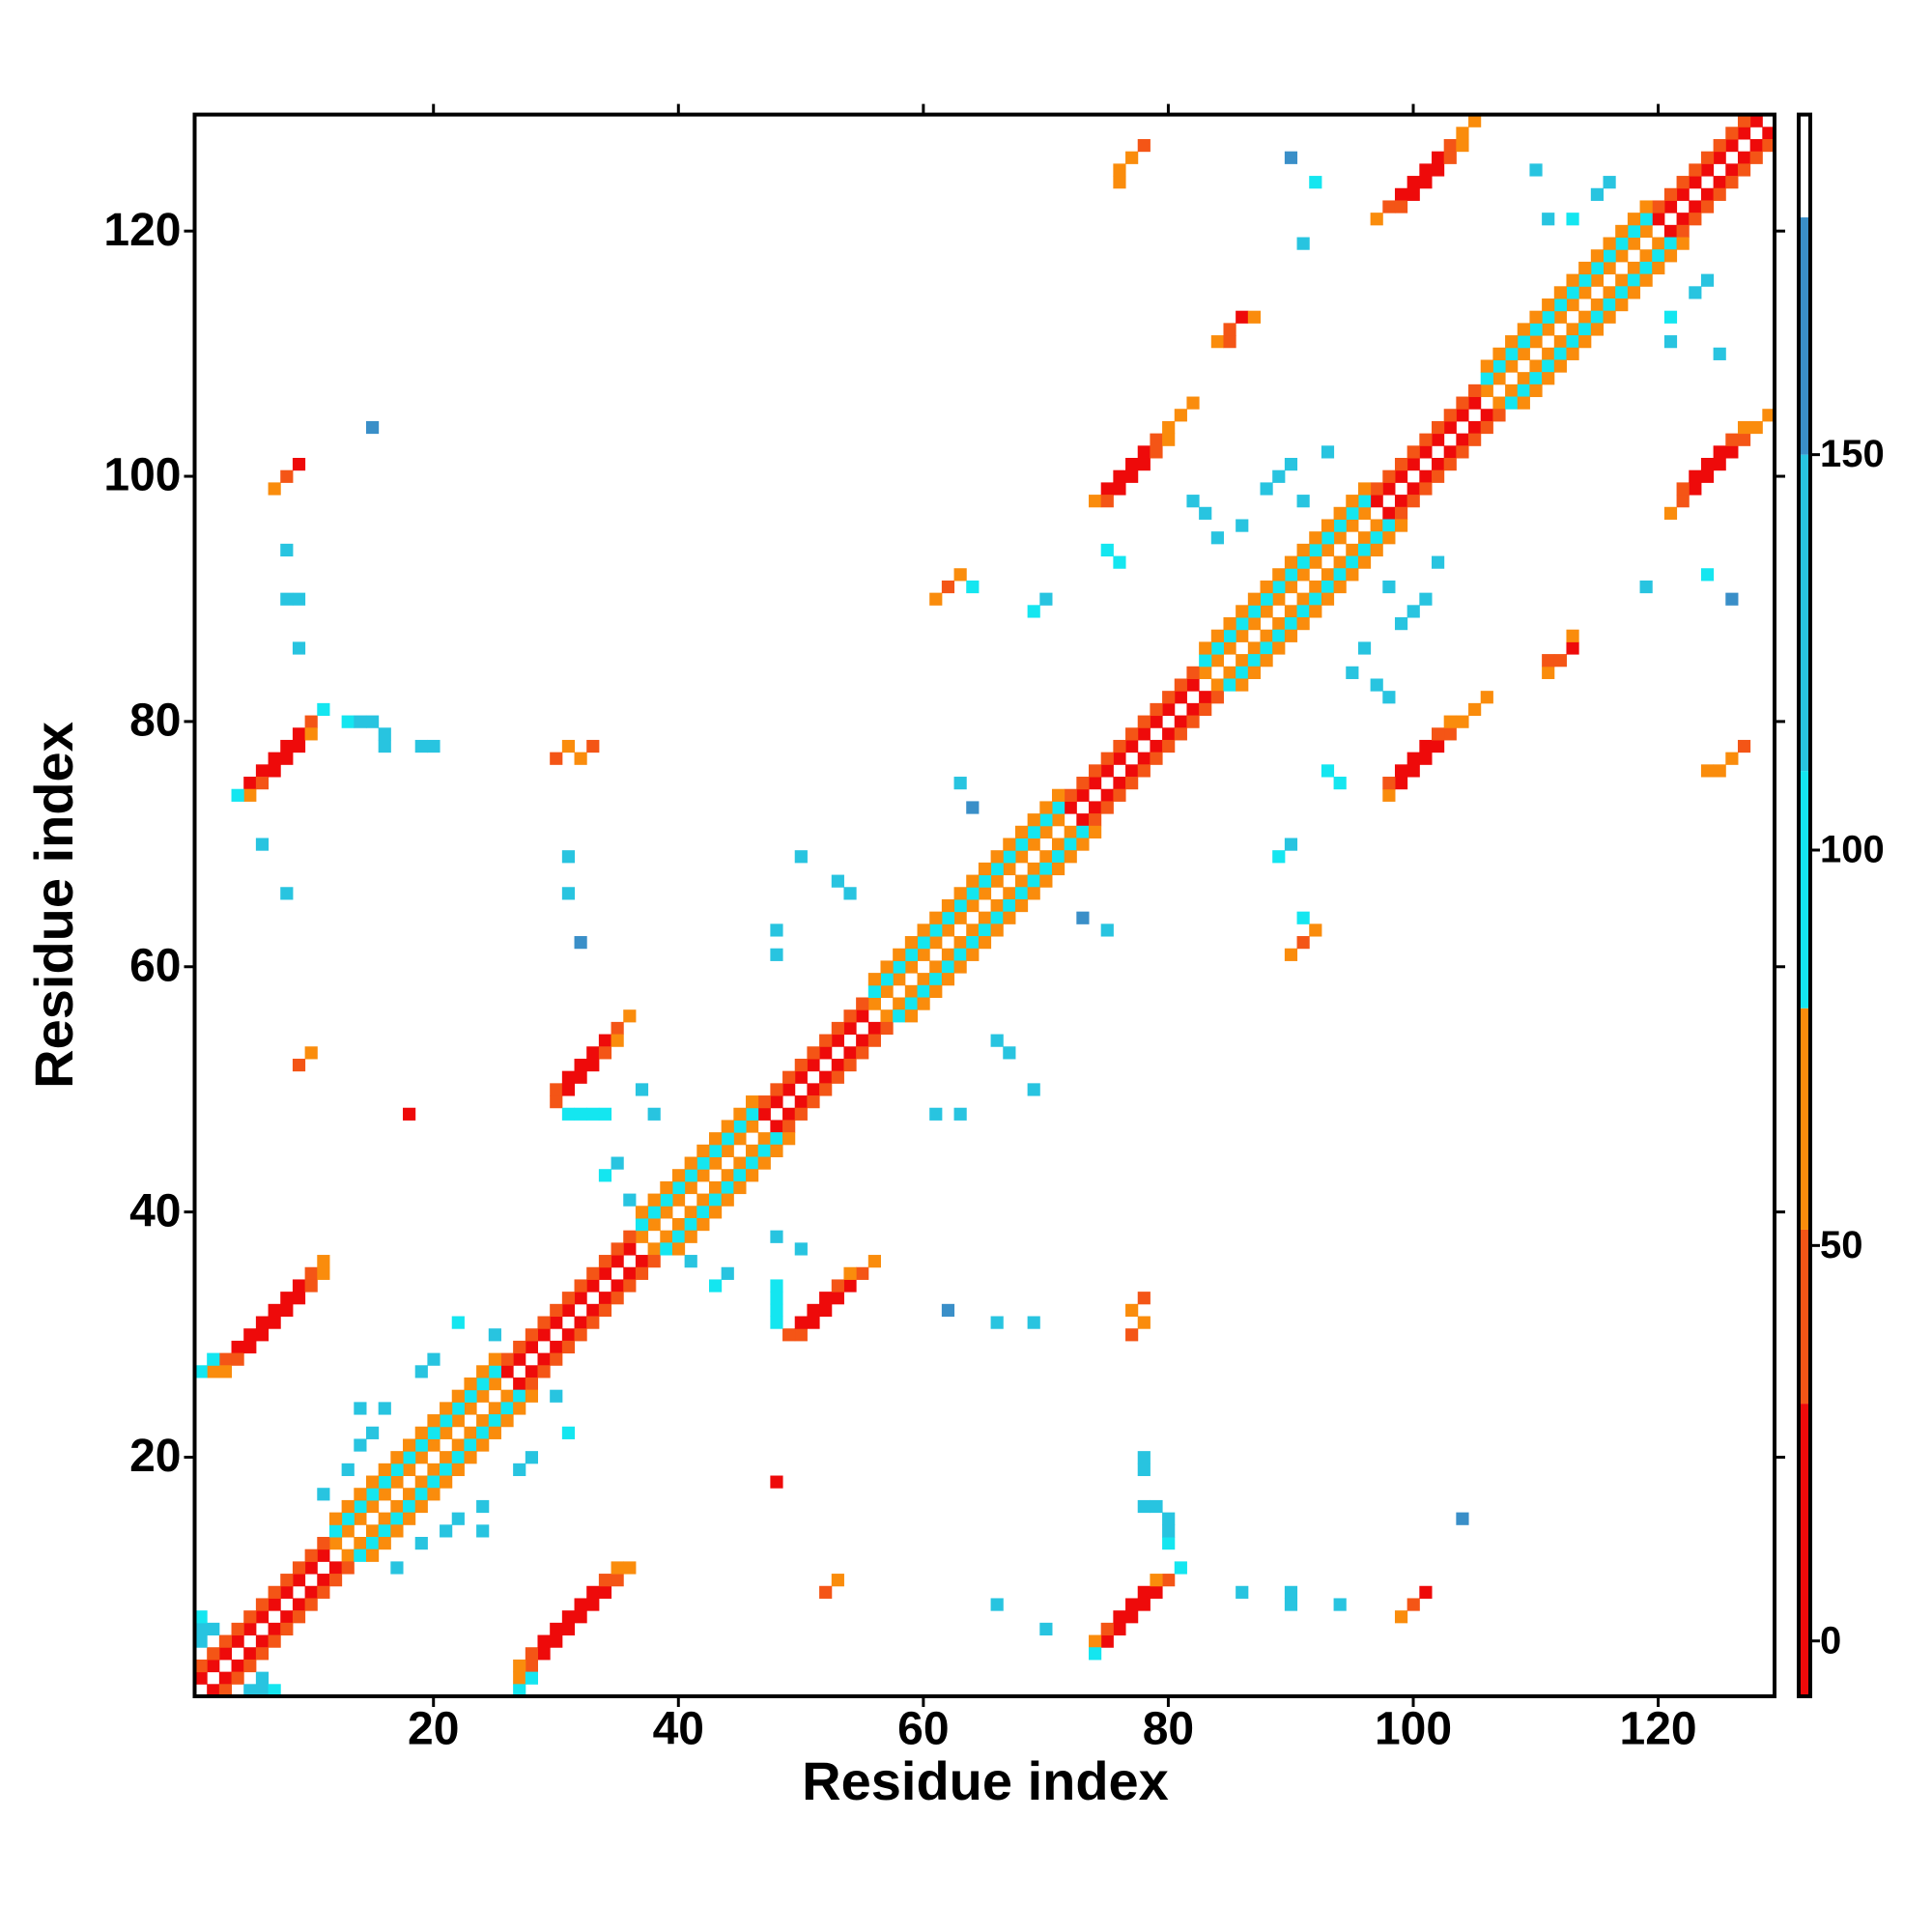 The width and height of the screenshot is (1932, 1932). What do you see at coordinates (155, 965) in the screenshot?
I see `y-tick-label: 60` at bounding box center [155, 965].